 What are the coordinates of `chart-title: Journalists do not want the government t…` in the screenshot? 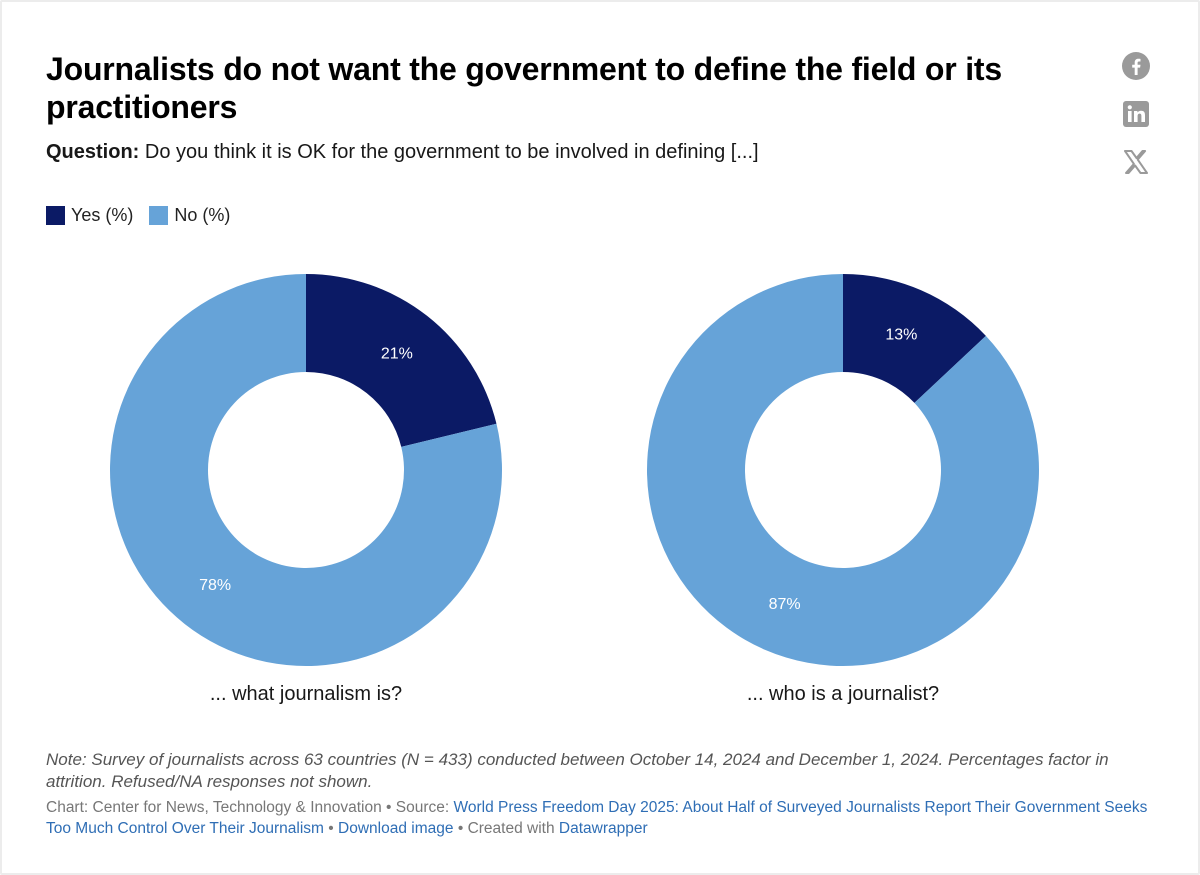 It's located at (524, 88).